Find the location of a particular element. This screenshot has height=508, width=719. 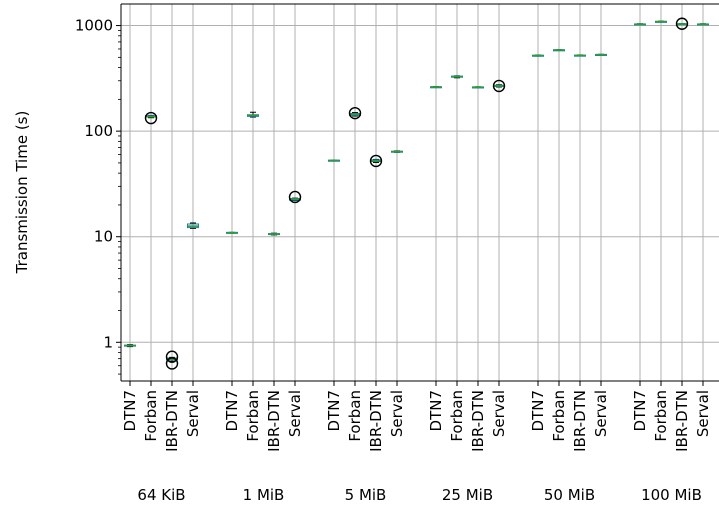

group-label: 5 MiB is located at coordinates (366, 495).